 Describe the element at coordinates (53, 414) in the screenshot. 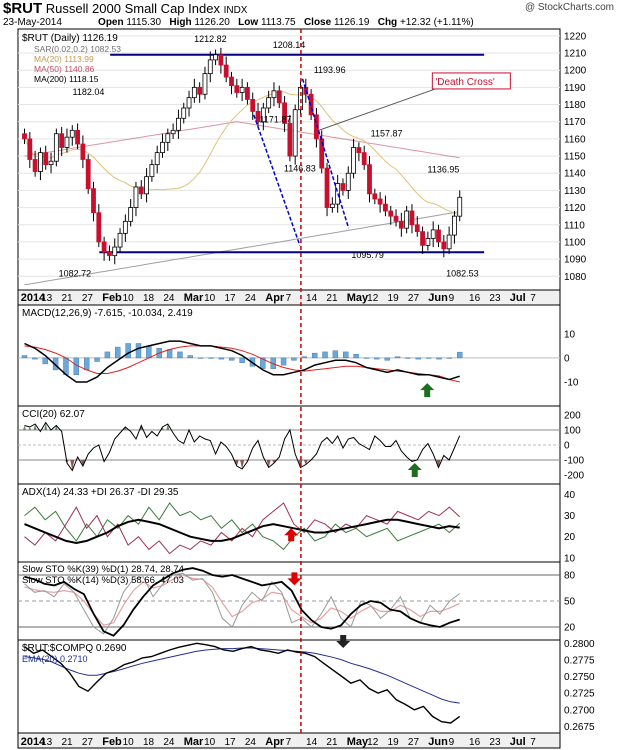

I see `cci-title: CCI(20) 62.07` at that location.